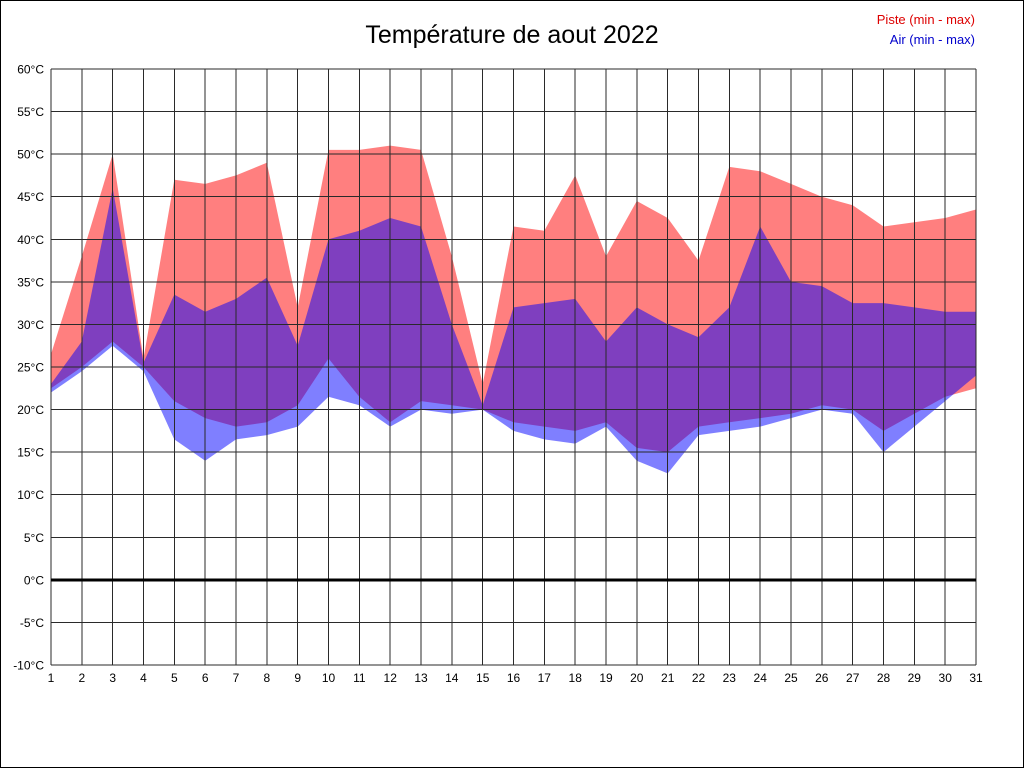  Describe the element at coordinates (30, 325) in the screenshot. I see `y-tick-label: 30°C` at that location.